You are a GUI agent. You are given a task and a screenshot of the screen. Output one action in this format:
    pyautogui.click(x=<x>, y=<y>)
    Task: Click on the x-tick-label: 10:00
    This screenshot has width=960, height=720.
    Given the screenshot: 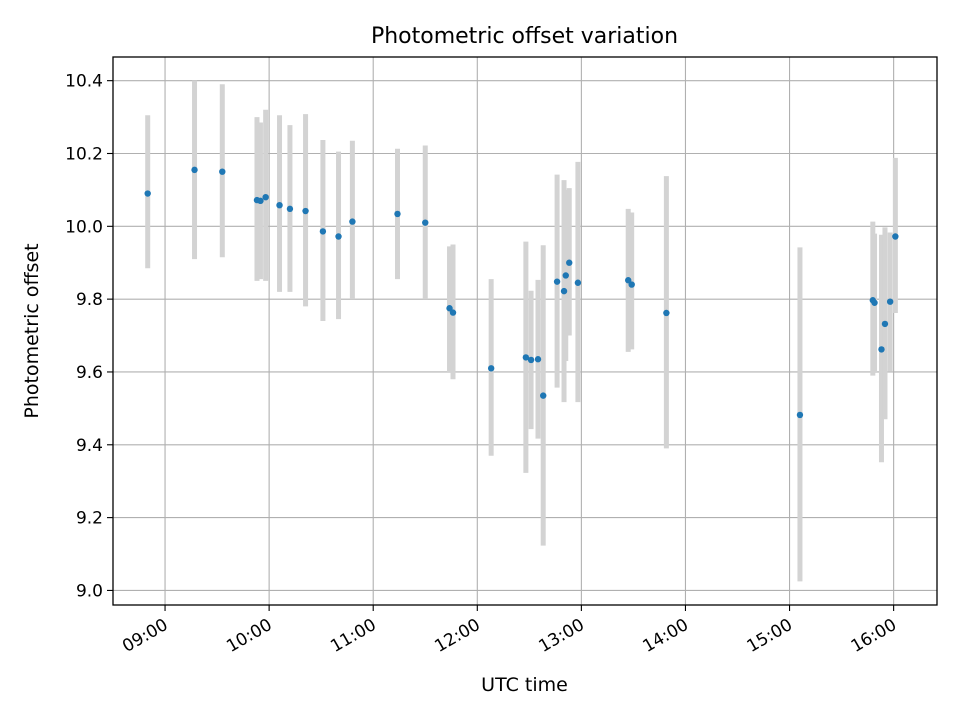 What is the action you would take?
    pyautogui.click(x=249, y=636)
    